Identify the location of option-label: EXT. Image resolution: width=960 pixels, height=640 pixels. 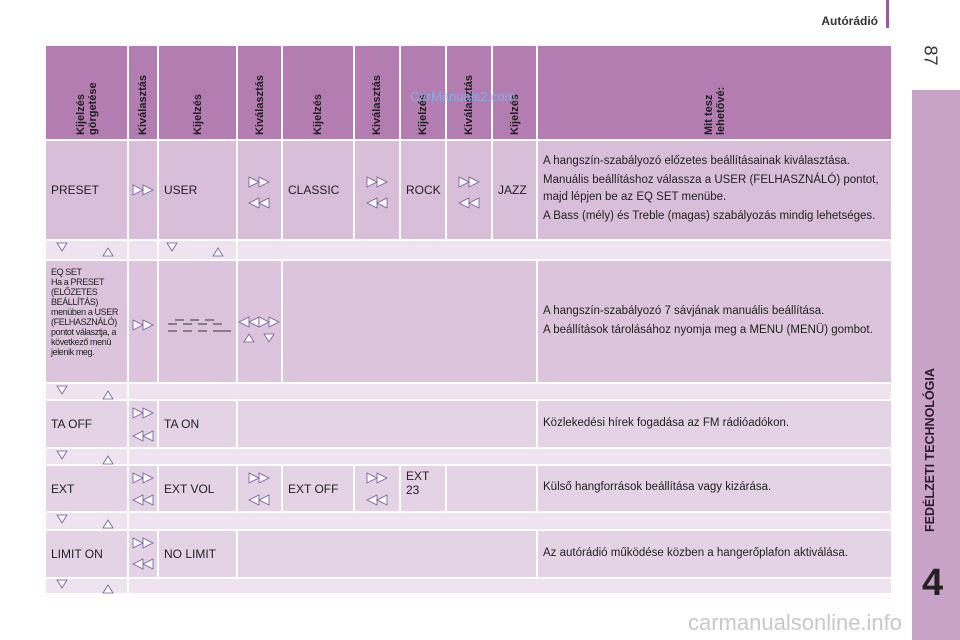
(63, 488).